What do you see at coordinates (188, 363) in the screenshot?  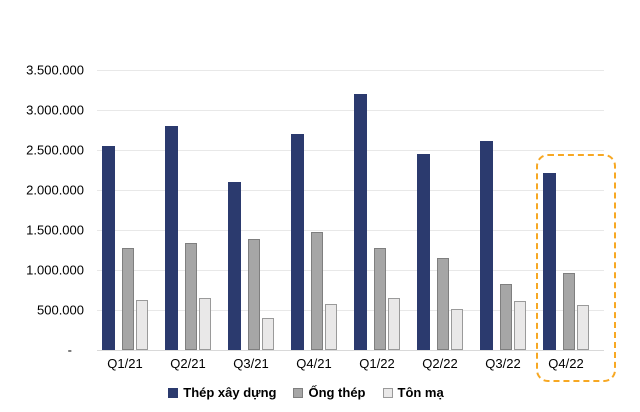 I see `x-axis-label: Q2/21` at bounding box center [188, 363].